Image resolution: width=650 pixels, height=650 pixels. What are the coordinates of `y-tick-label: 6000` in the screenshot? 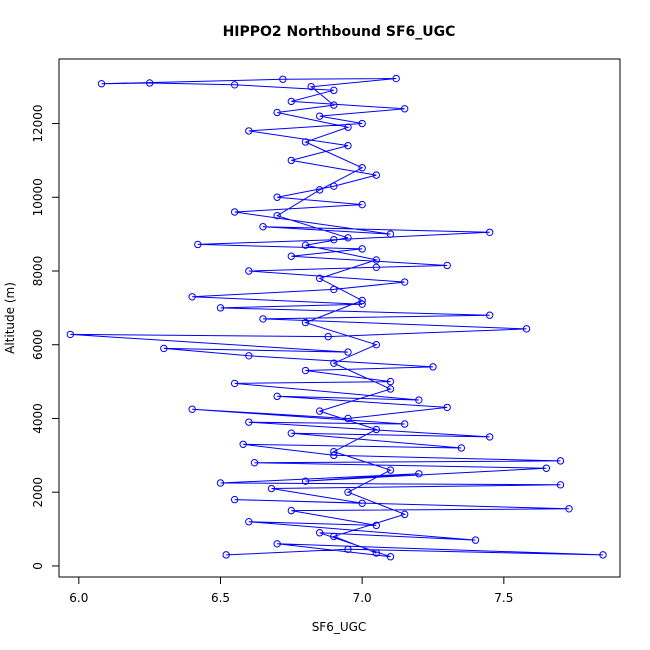 It's located at (38, 344).